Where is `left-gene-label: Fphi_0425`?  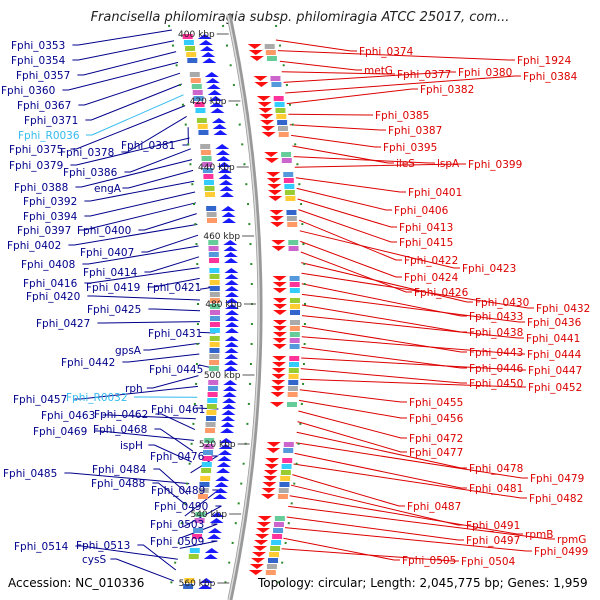
left-gene-label: Fphi_0425 is located at coordinates (114, 310).